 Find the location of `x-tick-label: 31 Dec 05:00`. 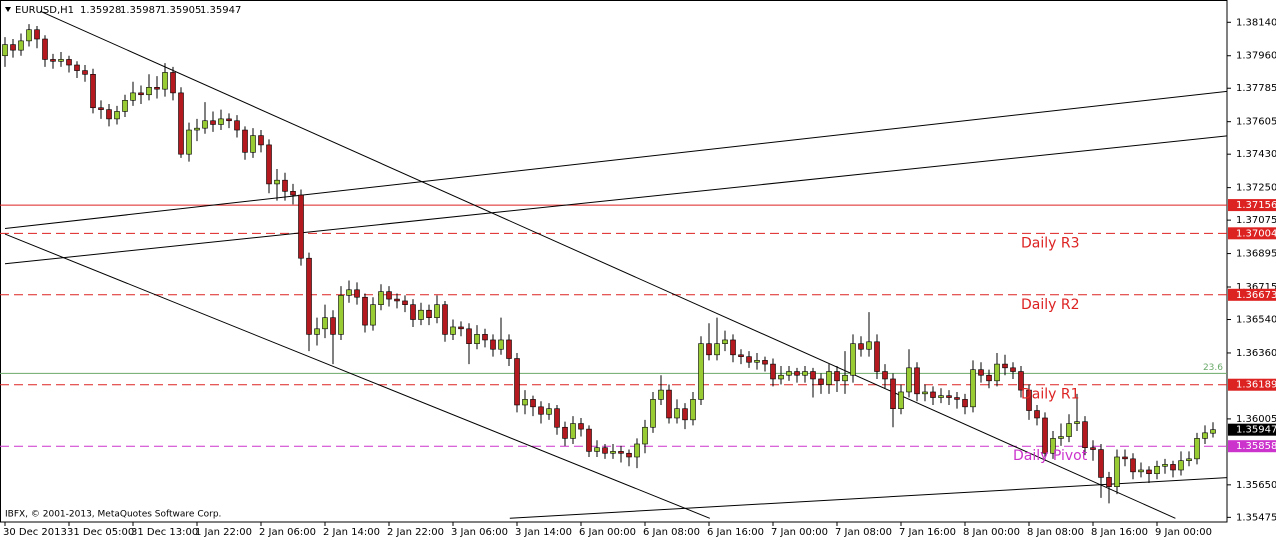

x-tick-label: 31 Dec 05:00 is located at coordinates (100, 532).